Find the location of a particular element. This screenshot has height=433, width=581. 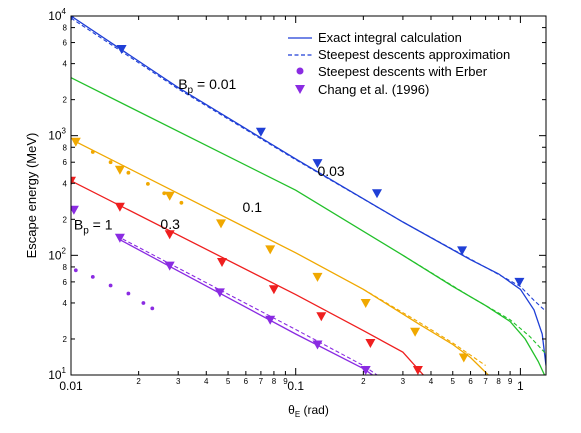

x-axis-label-unit: (rad) is located at coordinates (314, 410).